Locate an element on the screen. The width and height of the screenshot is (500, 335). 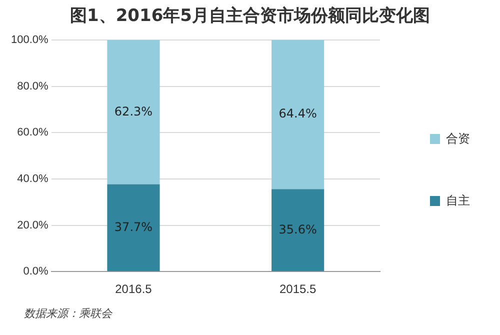
x-tick-label: 2016.5 is located at coordinates (133, 289).